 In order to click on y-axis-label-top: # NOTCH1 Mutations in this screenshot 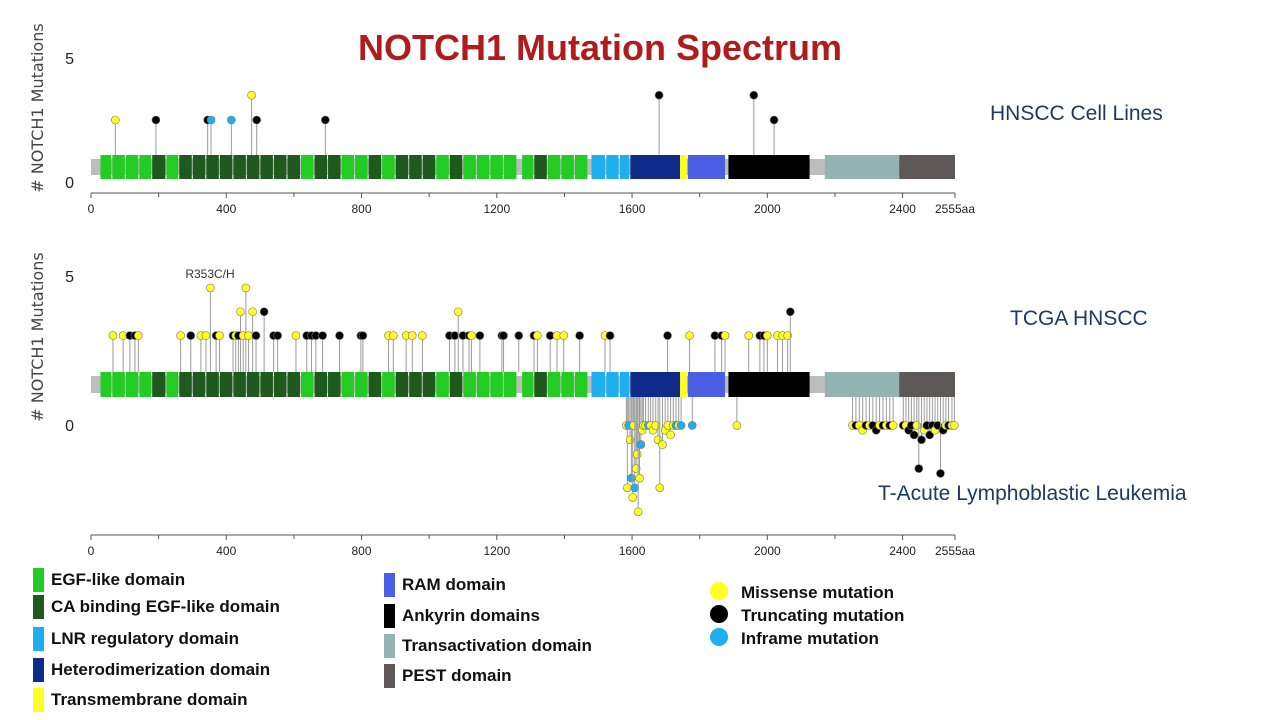, I will do `click(37, 107)`.